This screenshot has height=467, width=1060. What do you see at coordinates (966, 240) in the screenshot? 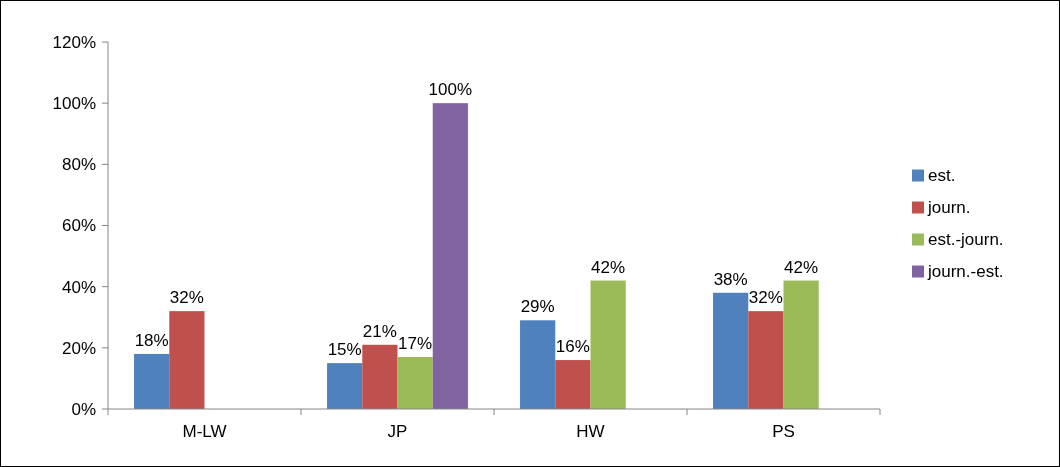
I see `legend-label: est.-journ.` at bounding box center [966, 240].